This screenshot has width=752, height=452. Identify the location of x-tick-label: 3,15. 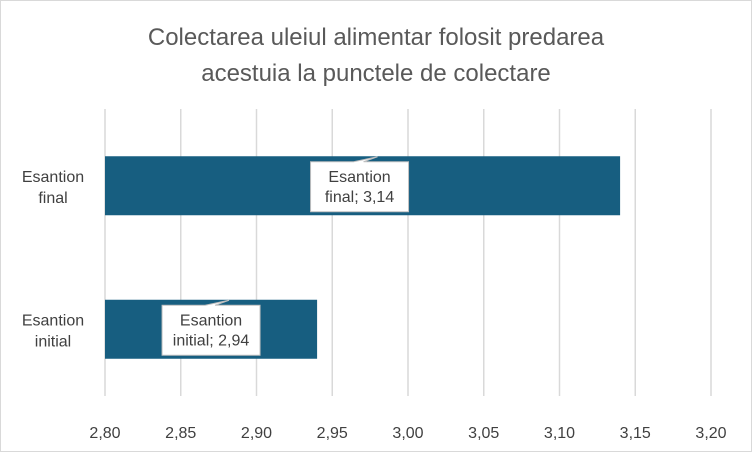
(635, 433).